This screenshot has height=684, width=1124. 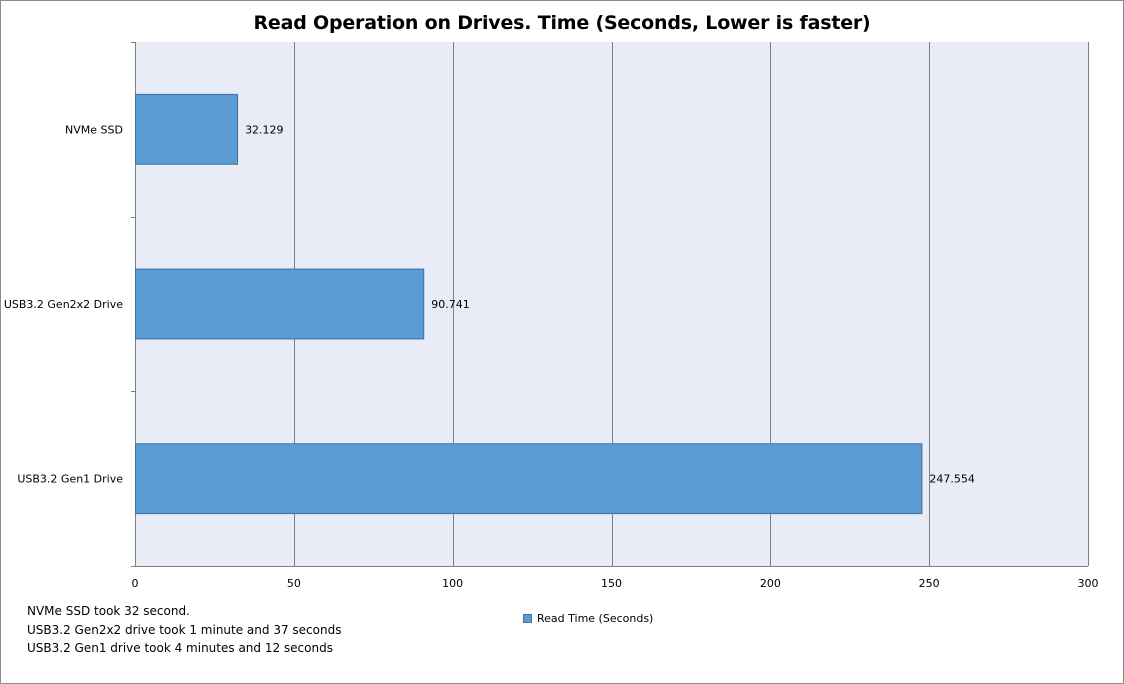 I want to click on data-label: 247.554, so click(x=952, y=479).